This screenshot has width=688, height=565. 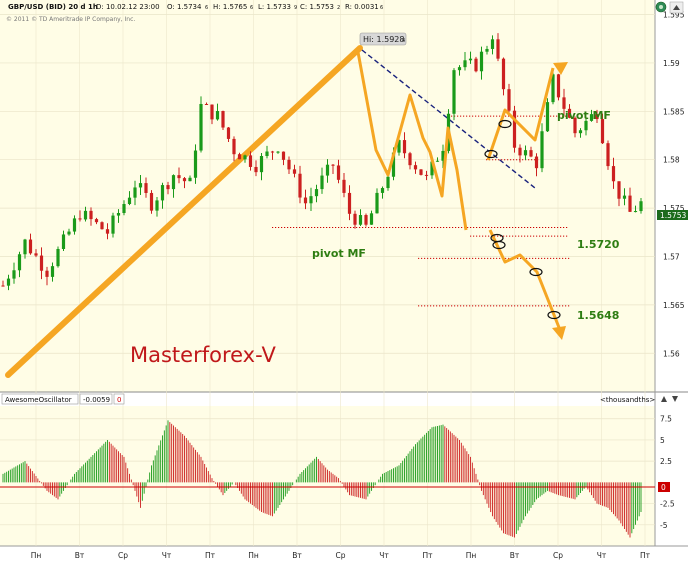 What do you see at coordinates (627, 400) in the screenshot?
I see `oscillator-units: <thousandths>` at bounding box center [627, 400].